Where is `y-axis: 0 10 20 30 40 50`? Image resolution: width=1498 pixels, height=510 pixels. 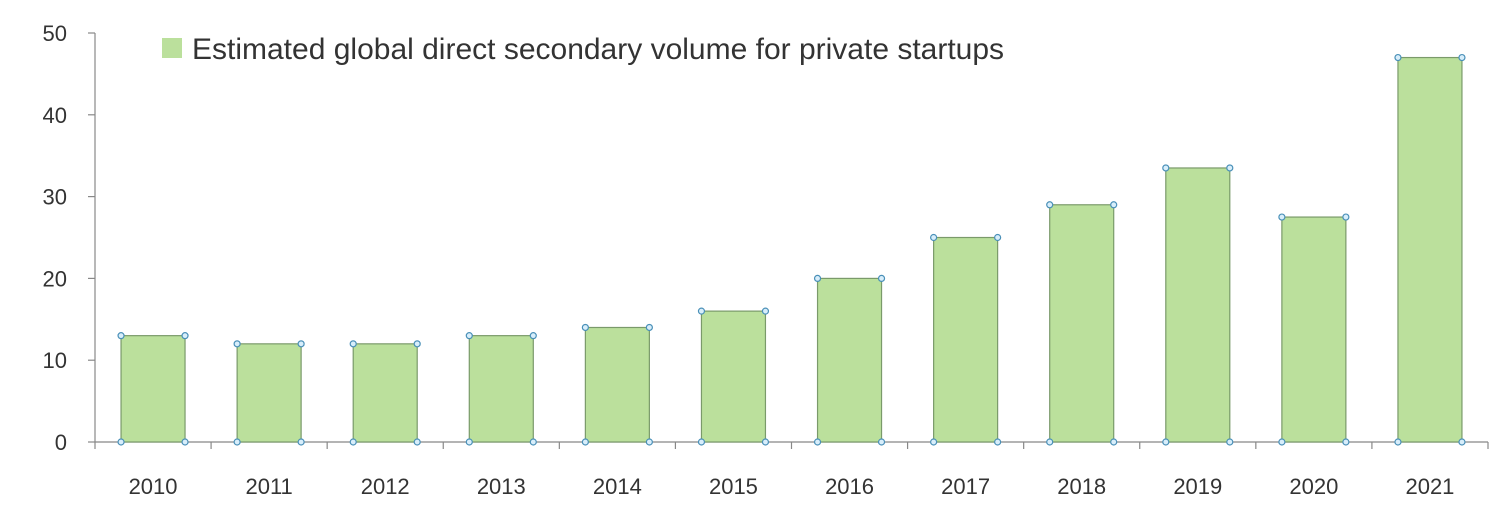 y-axis: 0 10 20 30 40 50 is located at coordinates (69, 238).